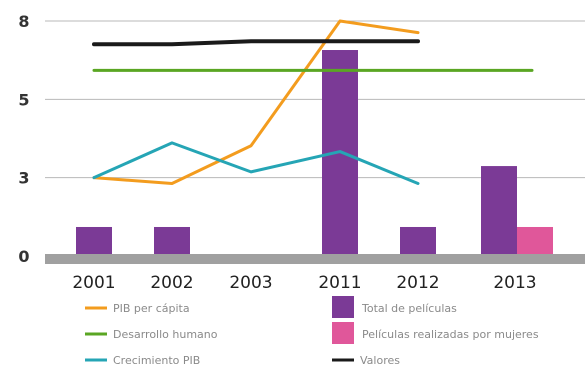 The height and width of the screenshot is (370, 585). Describe the element at coordinates (514, 283) in the screenshot. I see `x-tick-label: 2013` at that location.